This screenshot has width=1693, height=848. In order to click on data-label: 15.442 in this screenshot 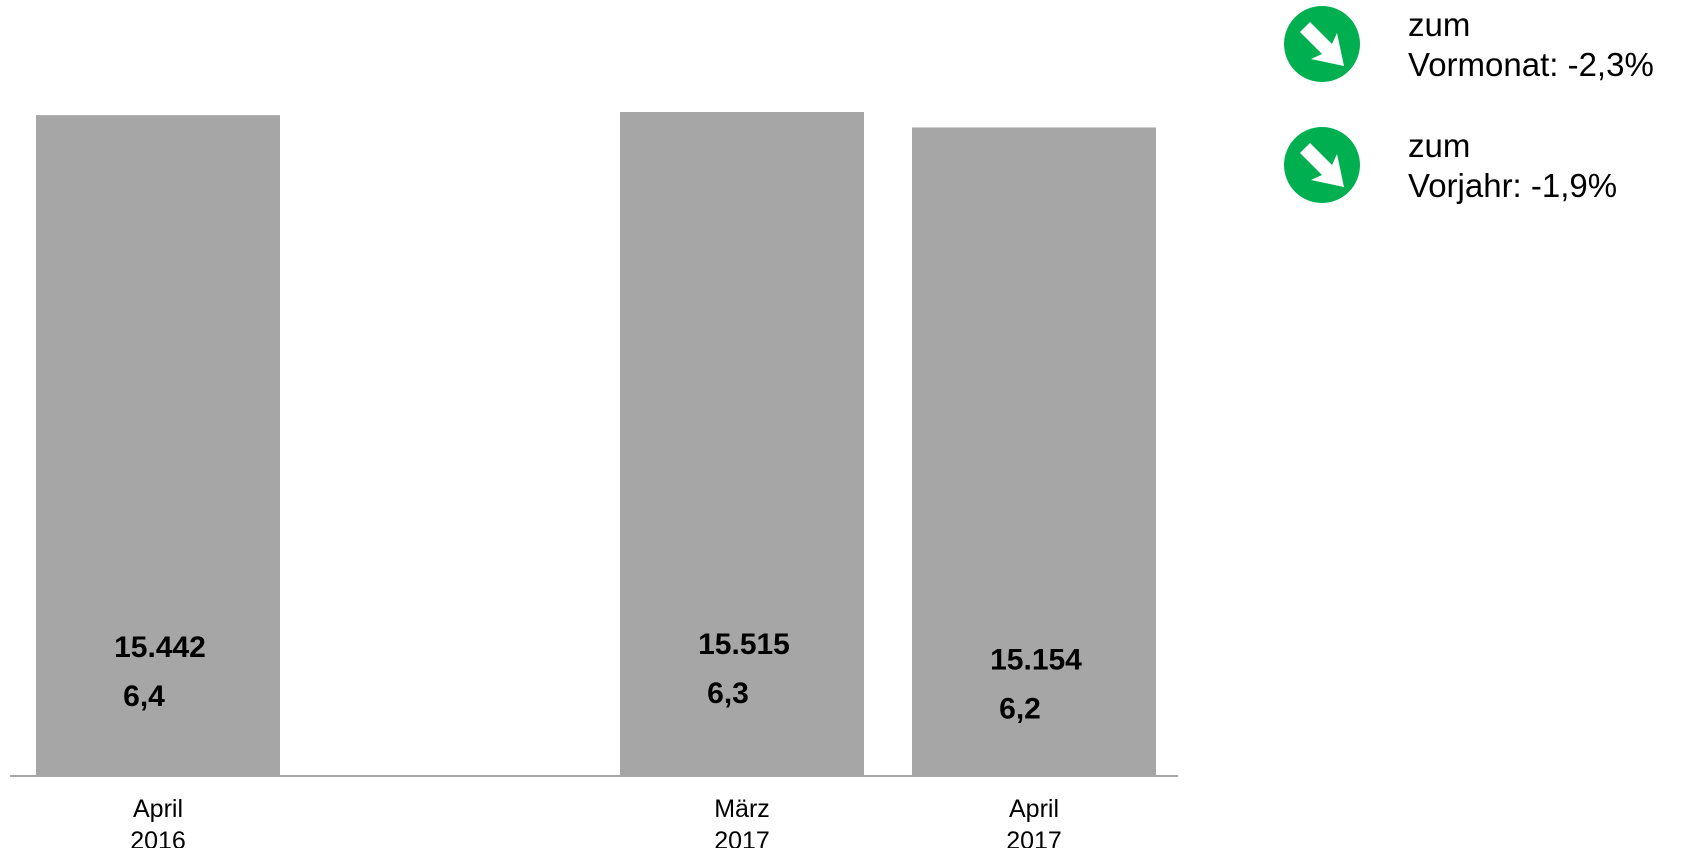, I will do `click(160, 647)`.